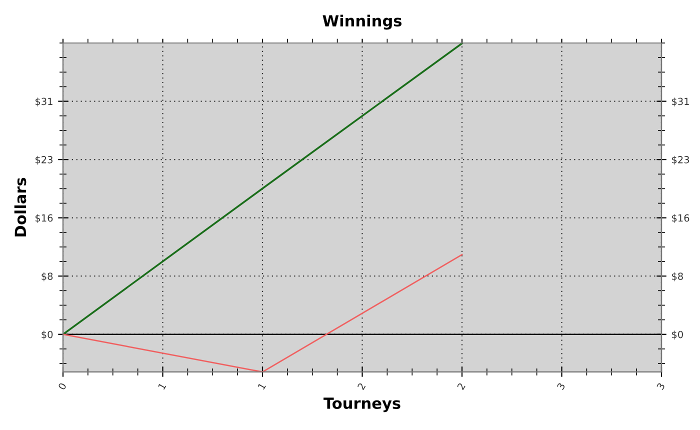 Image resolution: width=700 pixels, height=430 pixels. I want to click on y2-tick-label: $16, so click(681, 218).